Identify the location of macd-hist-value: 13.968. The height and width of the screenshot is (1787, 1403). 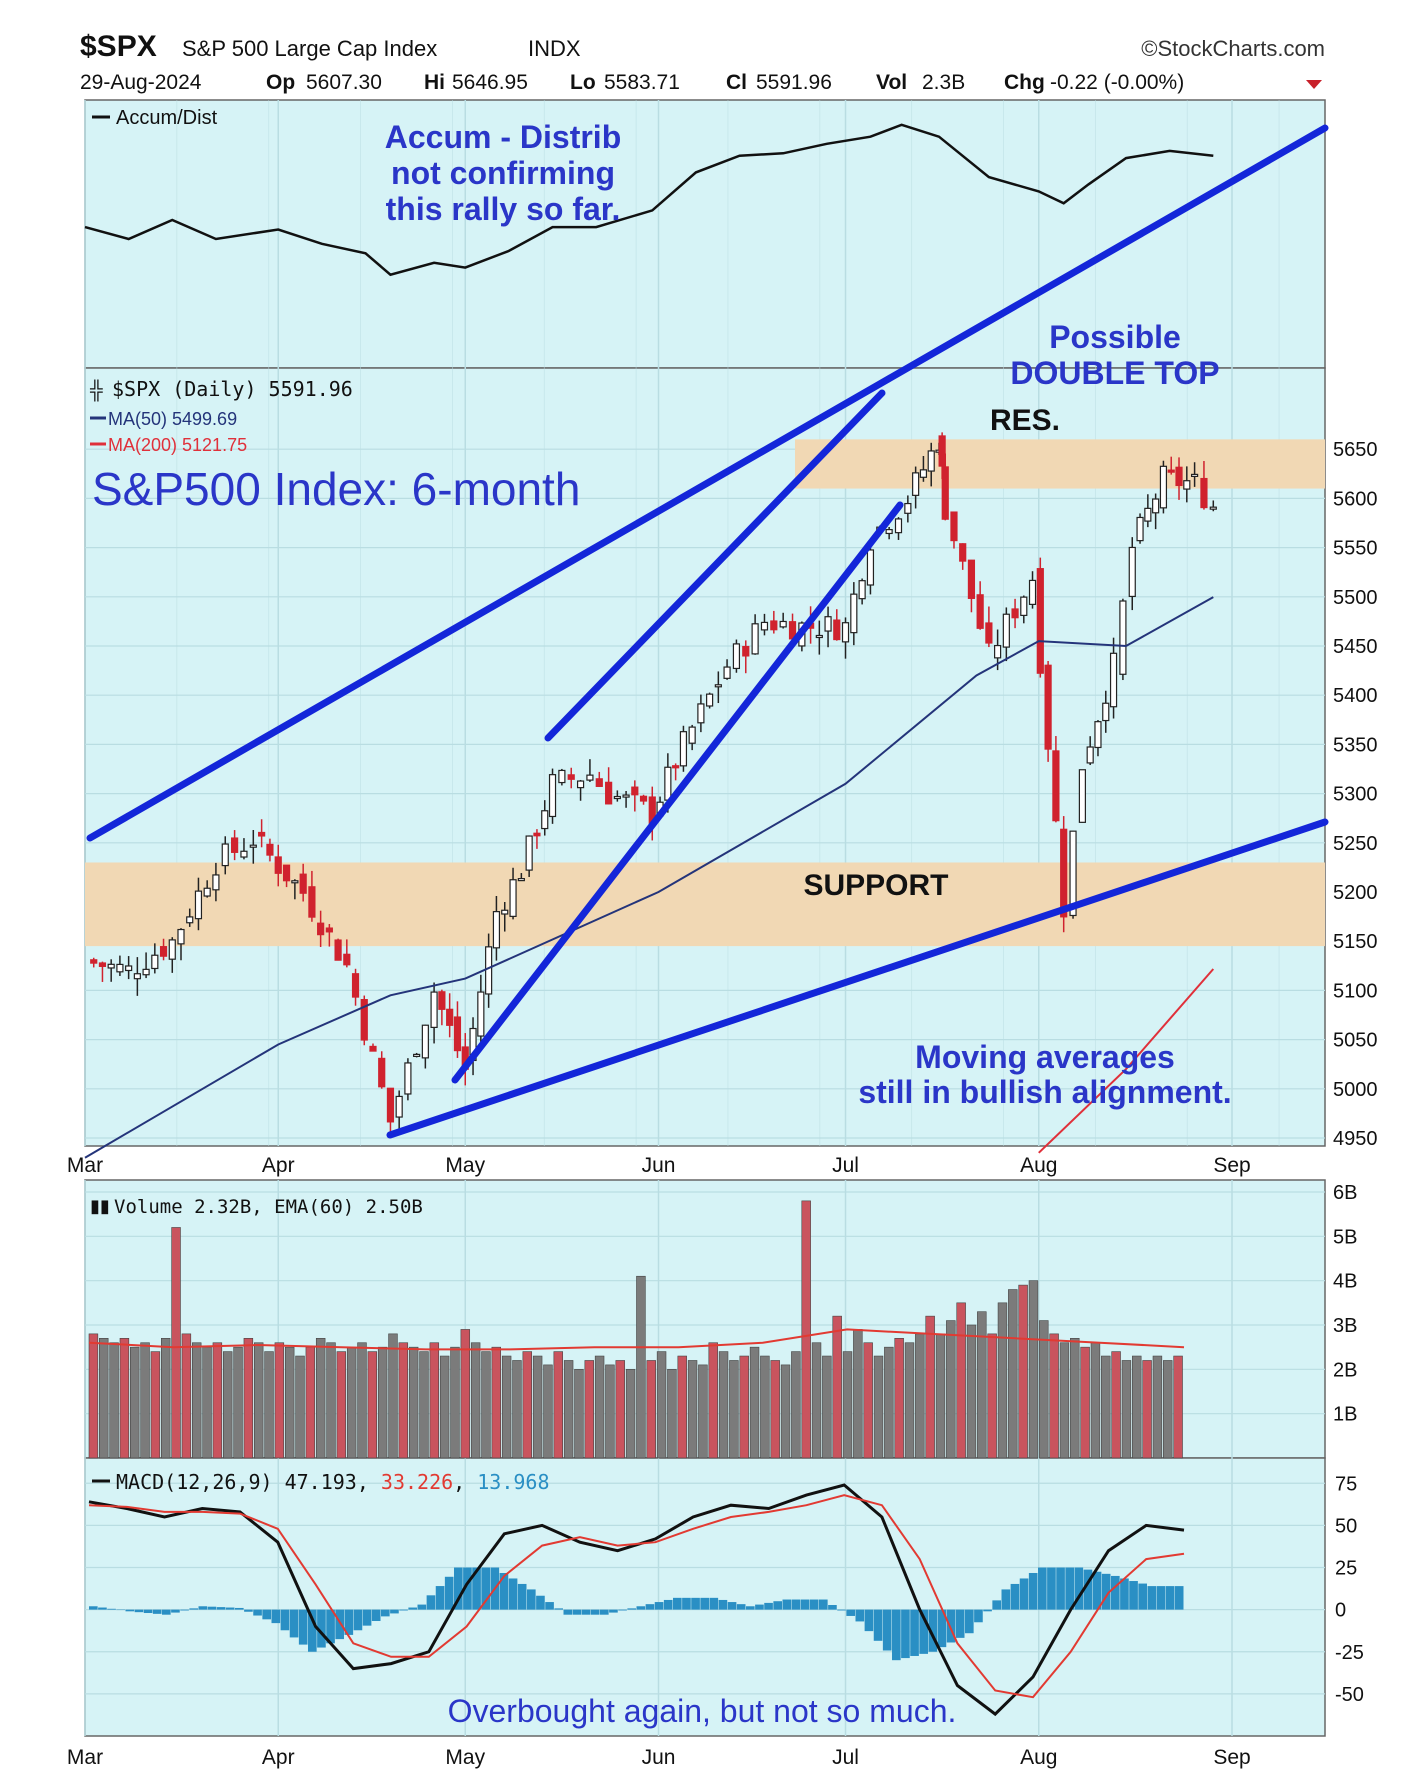
(513, 1482).